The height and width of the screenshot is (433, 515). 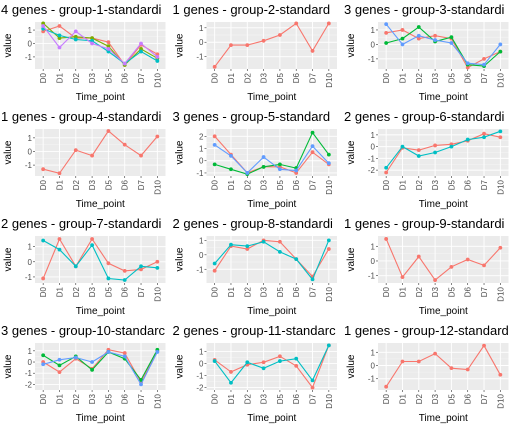 I want to click on x-tick-label: D10, so click(x=329, y=186).